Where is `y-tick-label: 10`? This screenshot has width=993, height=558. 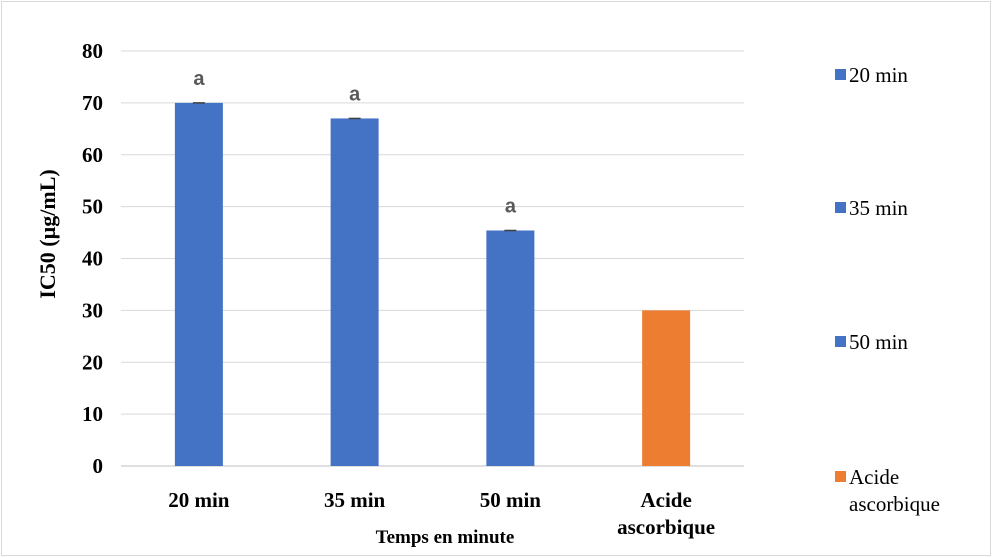
y-tick-label: 10 is located at coordinates (92, 414).